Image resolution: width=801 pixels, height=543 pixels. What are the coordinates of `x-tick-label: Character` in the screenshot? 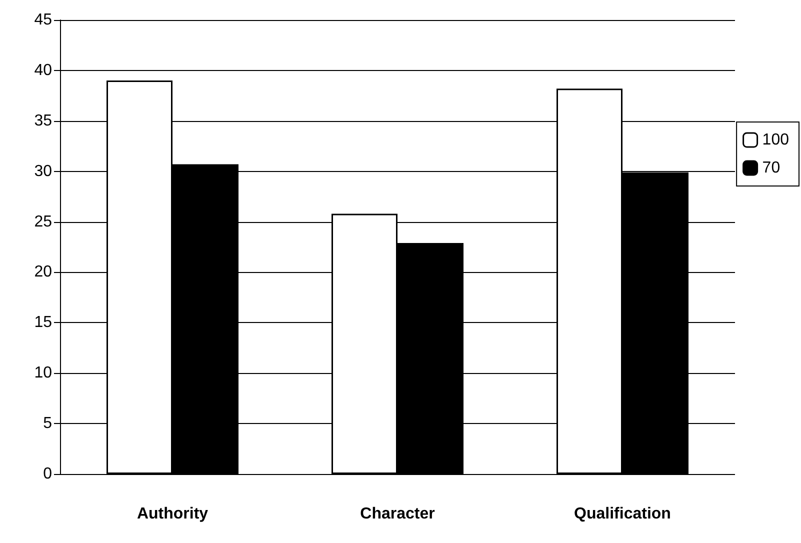 It's located at (397, 514).